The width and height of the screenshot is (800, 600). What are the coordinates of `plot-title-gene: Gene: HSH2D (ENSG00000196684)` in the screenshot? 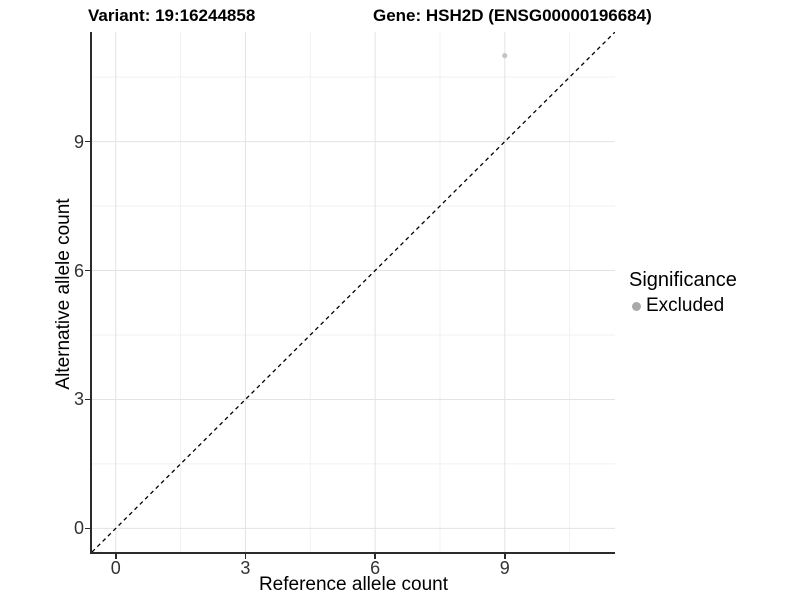 It's located at (512, 15).